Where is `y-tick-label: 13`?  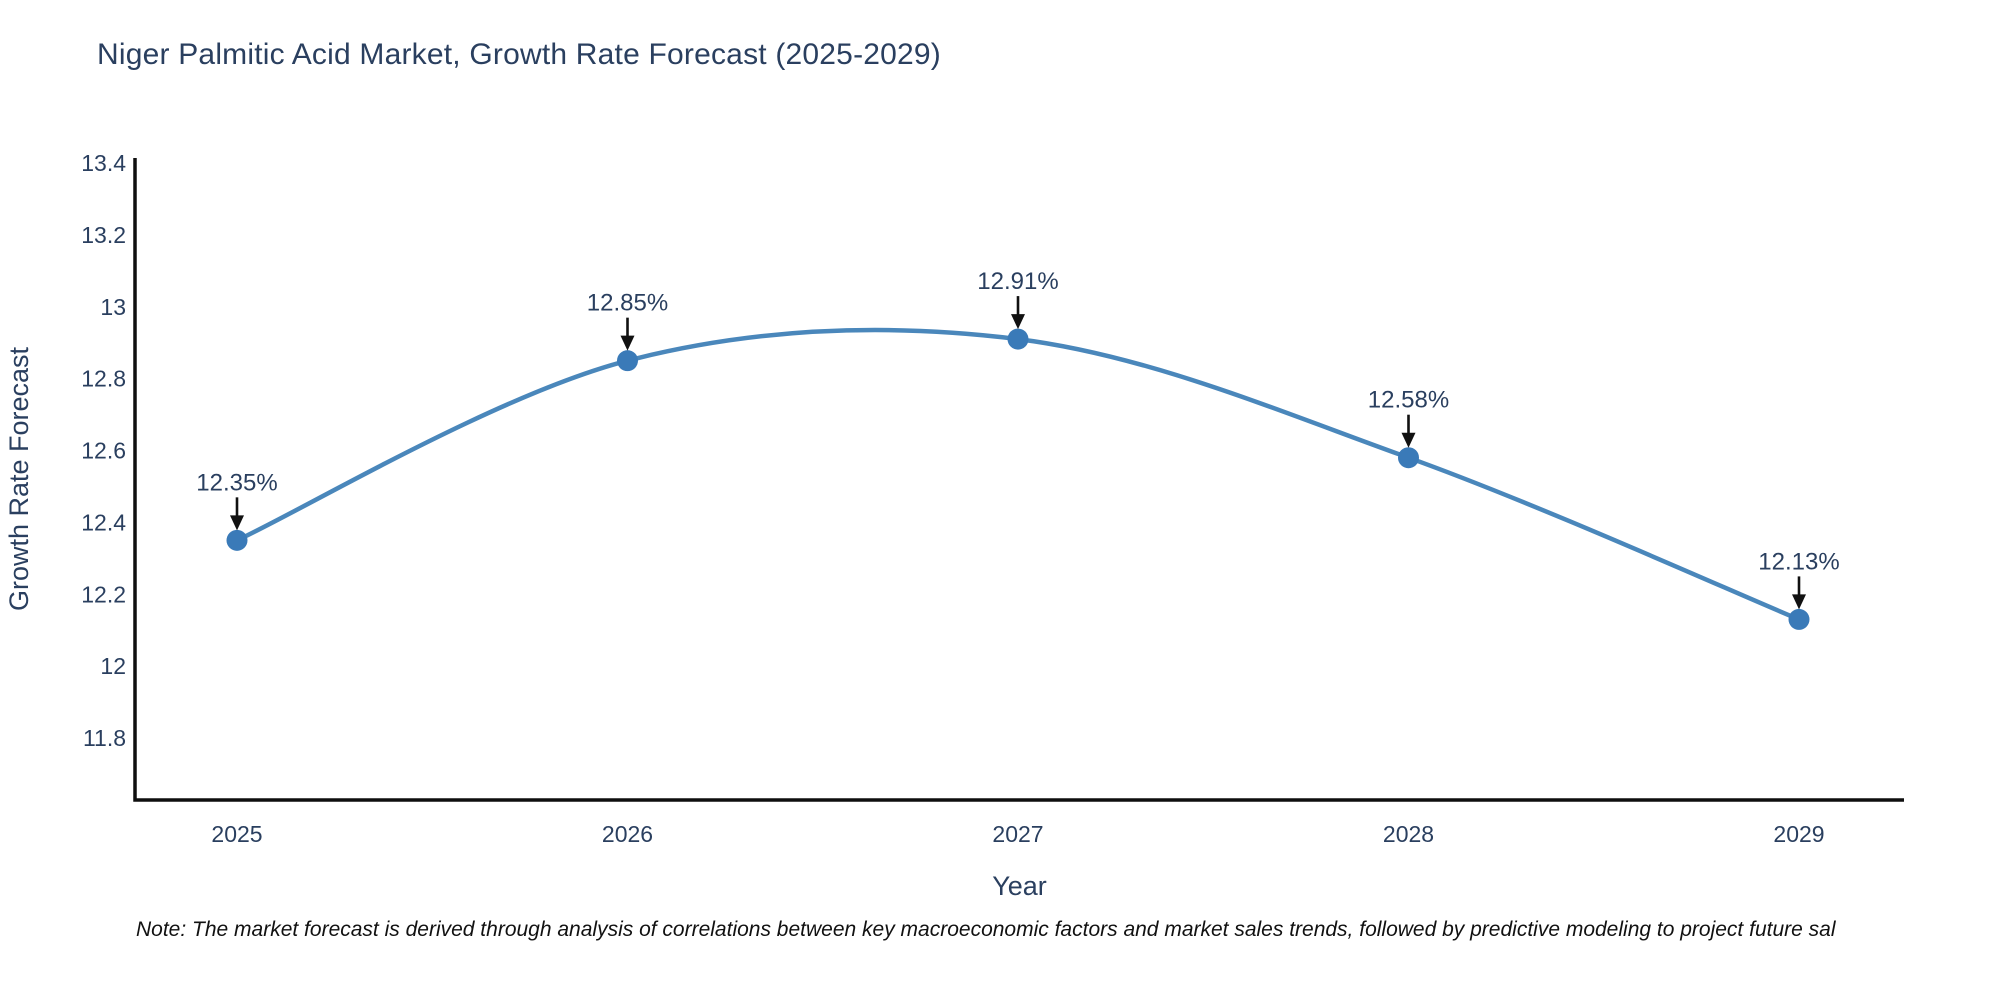
y-tick-label: 13 is located at coordinates (113, 307).